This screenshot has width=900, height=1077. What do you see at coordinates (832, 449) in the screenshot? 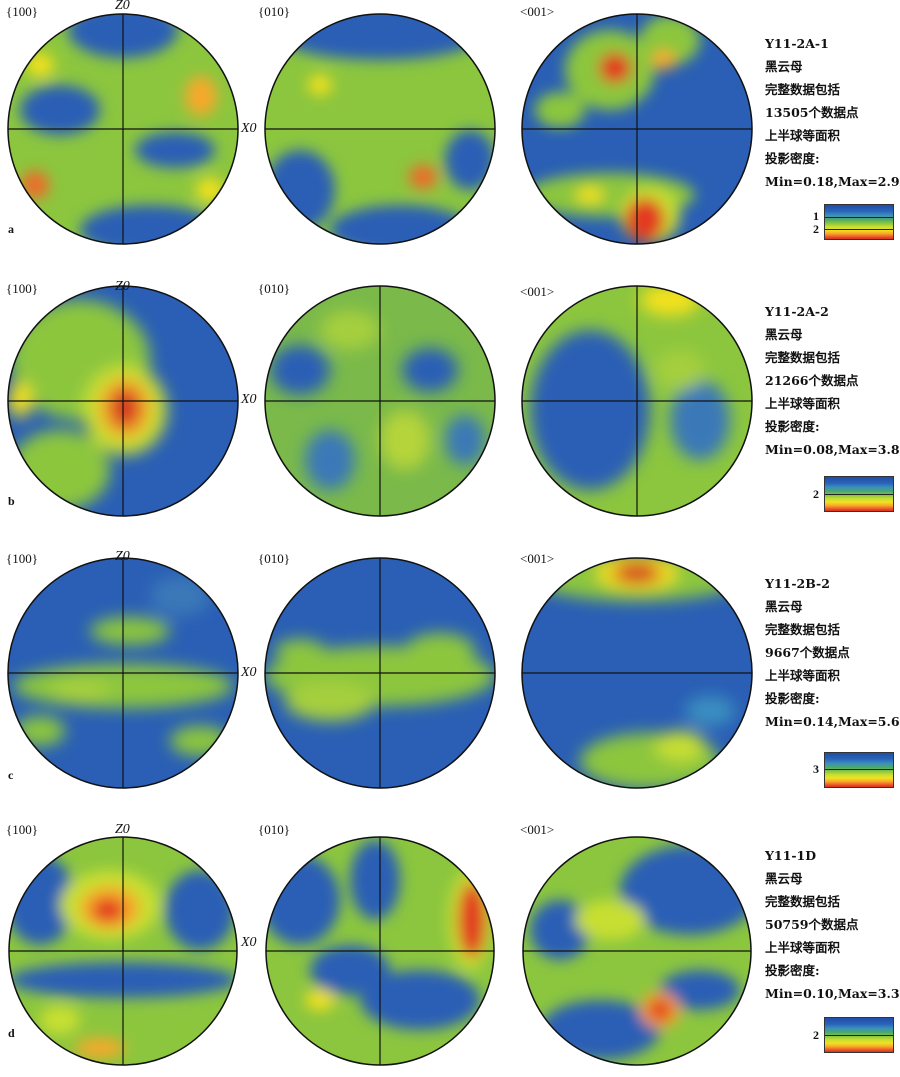
I see `min-max-text: Min=0.08,Max=3.80` at bounding box center [832, 449].